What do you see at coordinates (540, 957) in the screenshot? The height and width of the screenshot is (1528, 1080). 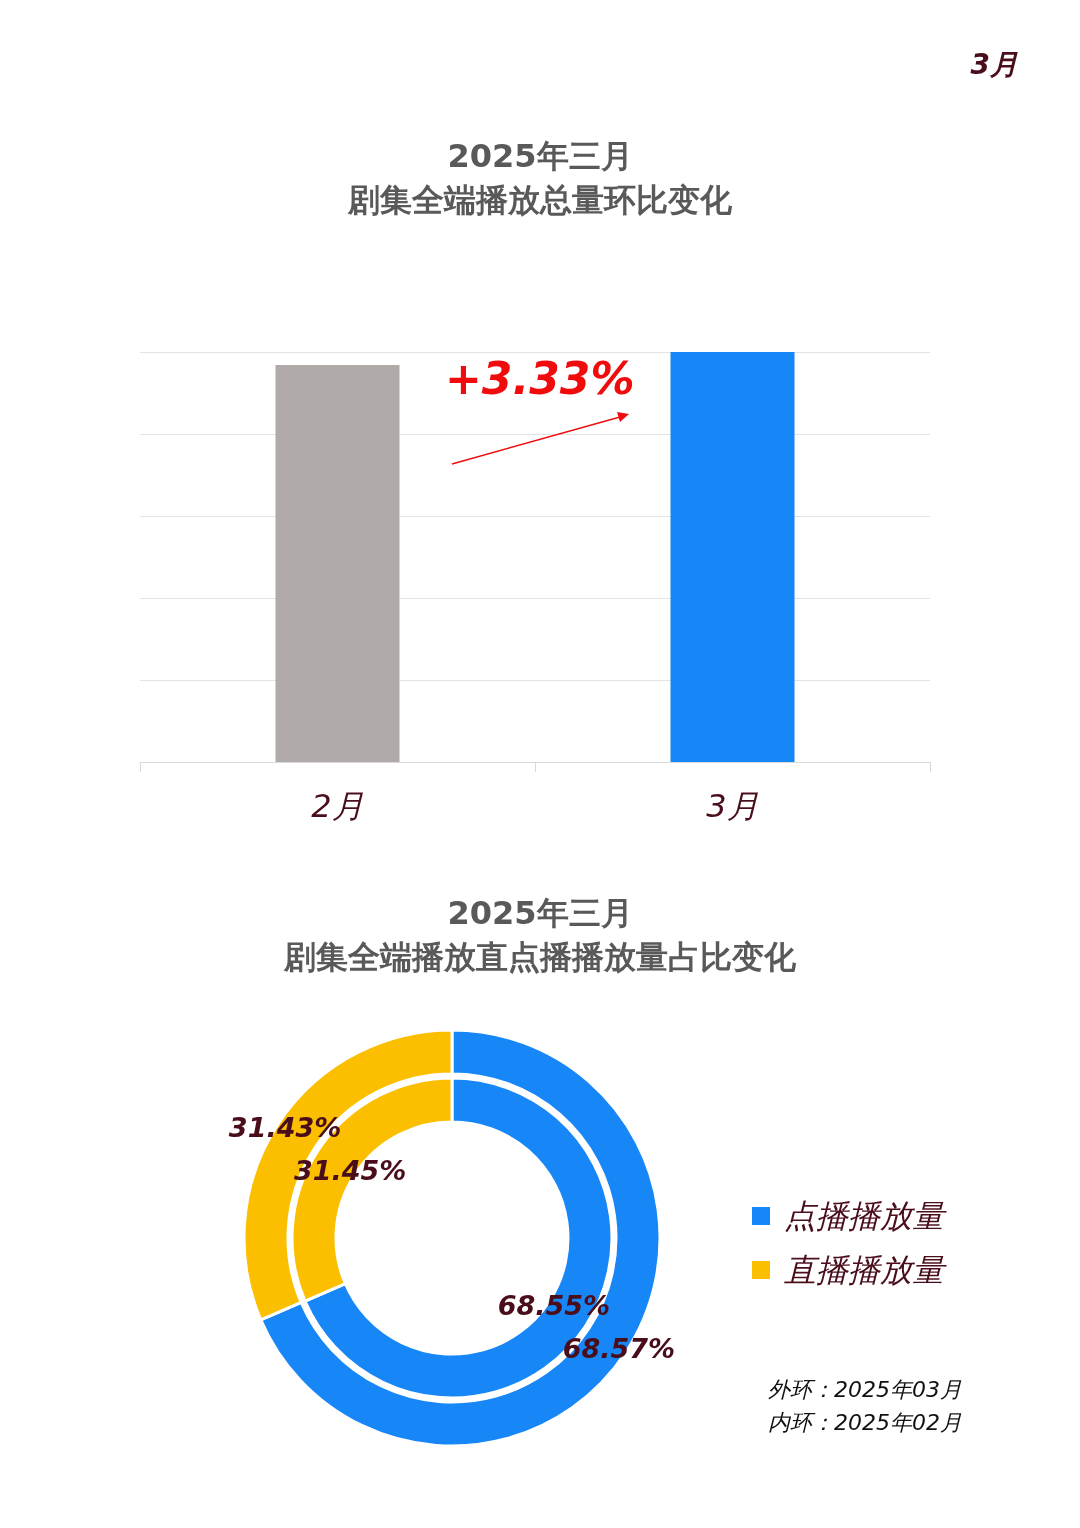 I see `chart-subtitle: 剧集全端播放直点播播放量占比变化` at bounding box center [540, 957].